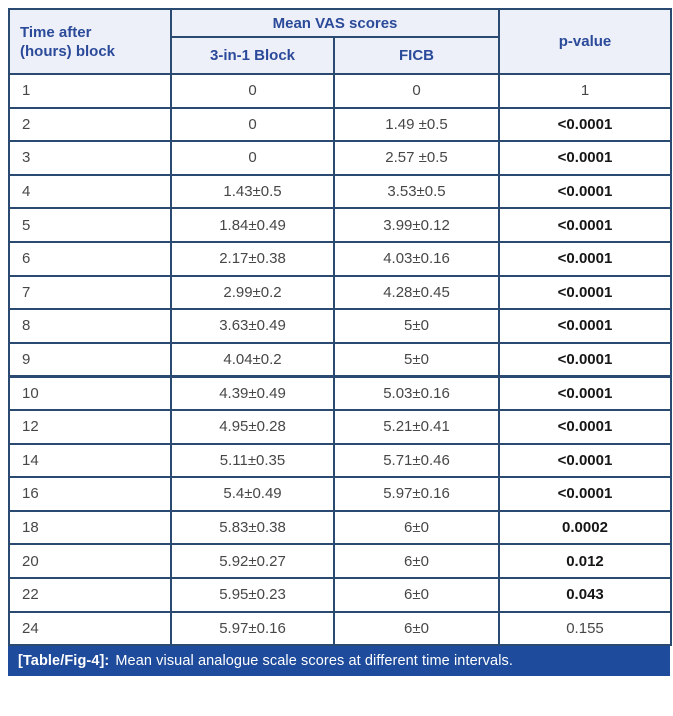  Describe the element at coordinates (585, 628) in the screenshot. I see `cell-p-value: 0.155` at that location.